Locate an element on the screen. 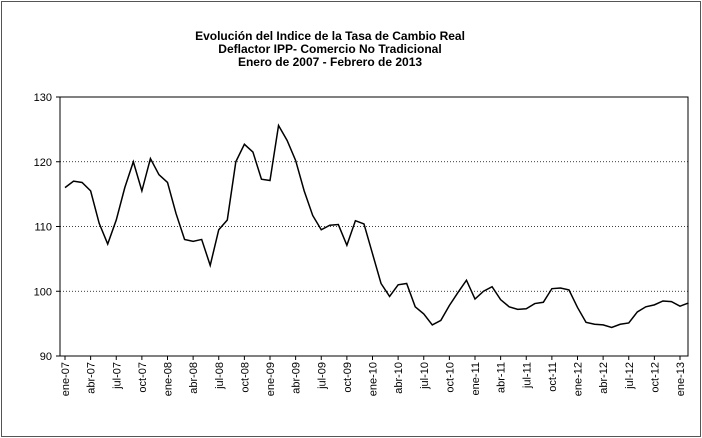  x-tick-label: ene-13 is located at coordinates (681, 379).